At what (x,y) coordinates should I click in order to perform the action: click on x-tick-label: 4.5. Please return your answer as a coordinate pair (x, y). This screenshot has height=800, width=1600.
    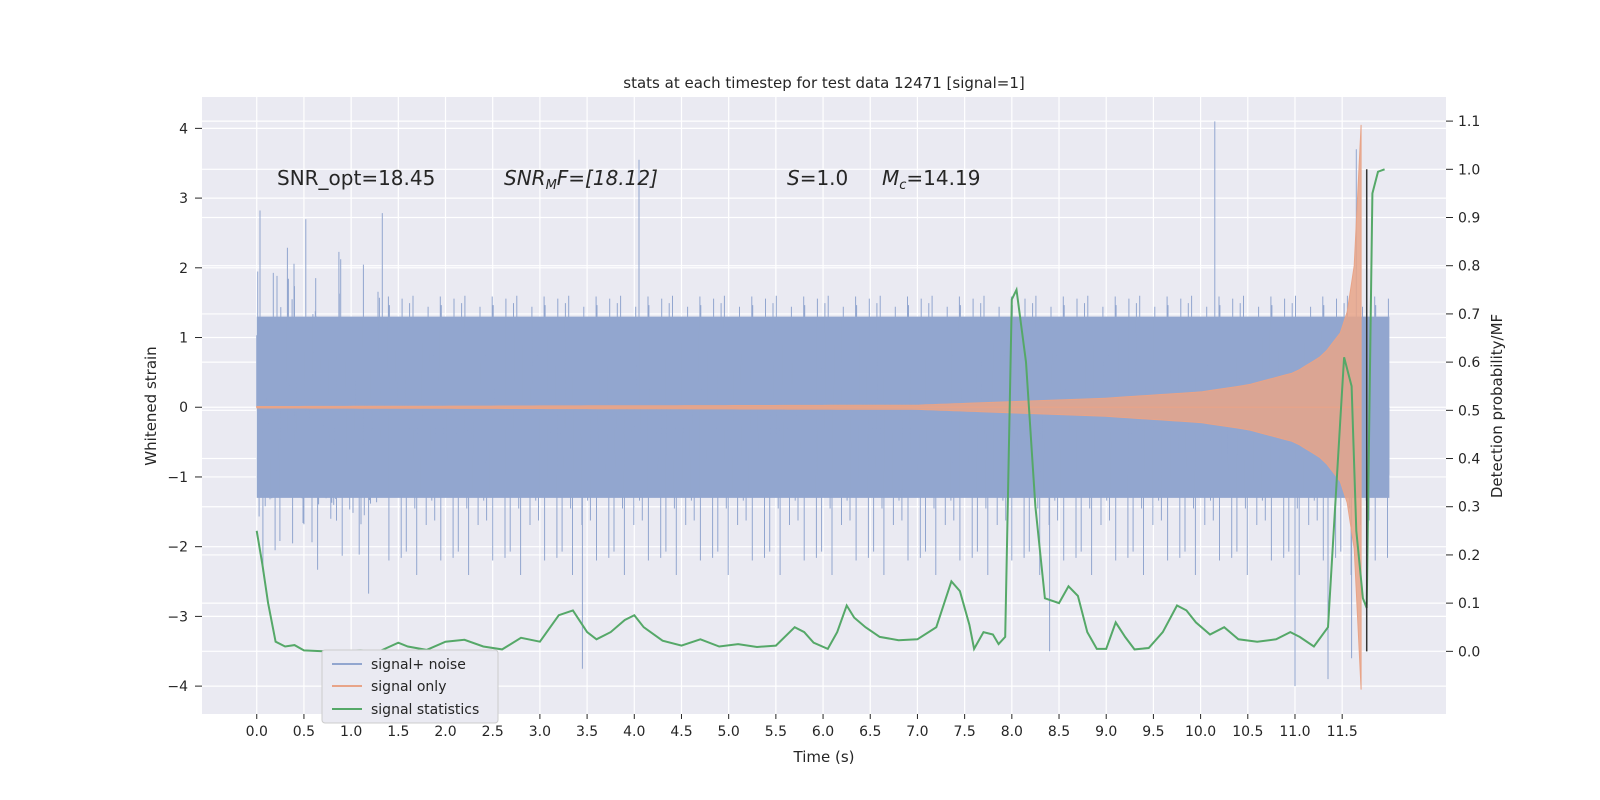
    Looking at the image, I should click on (681, 732).